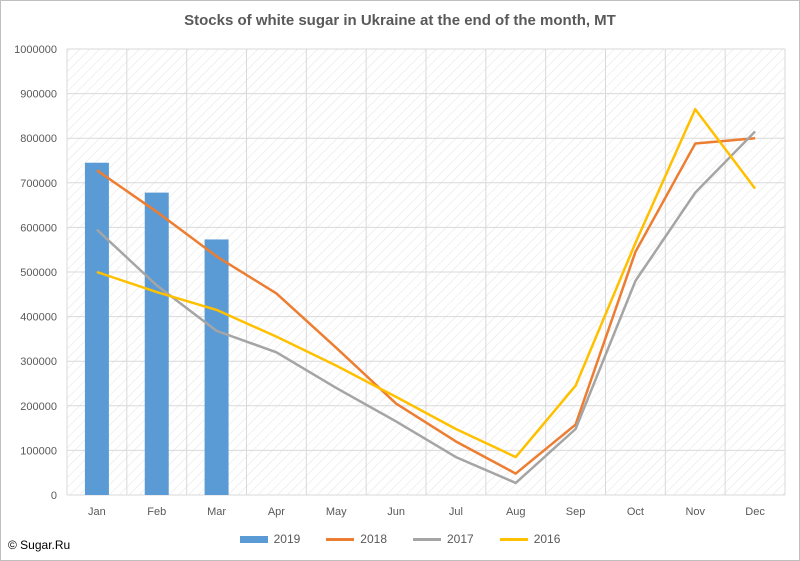 The image size is (800, 561). What do you see at coordinates (38, 139) in the screenshot?
I see `y-tick-label: 800000` at bounding box center [38, 139].